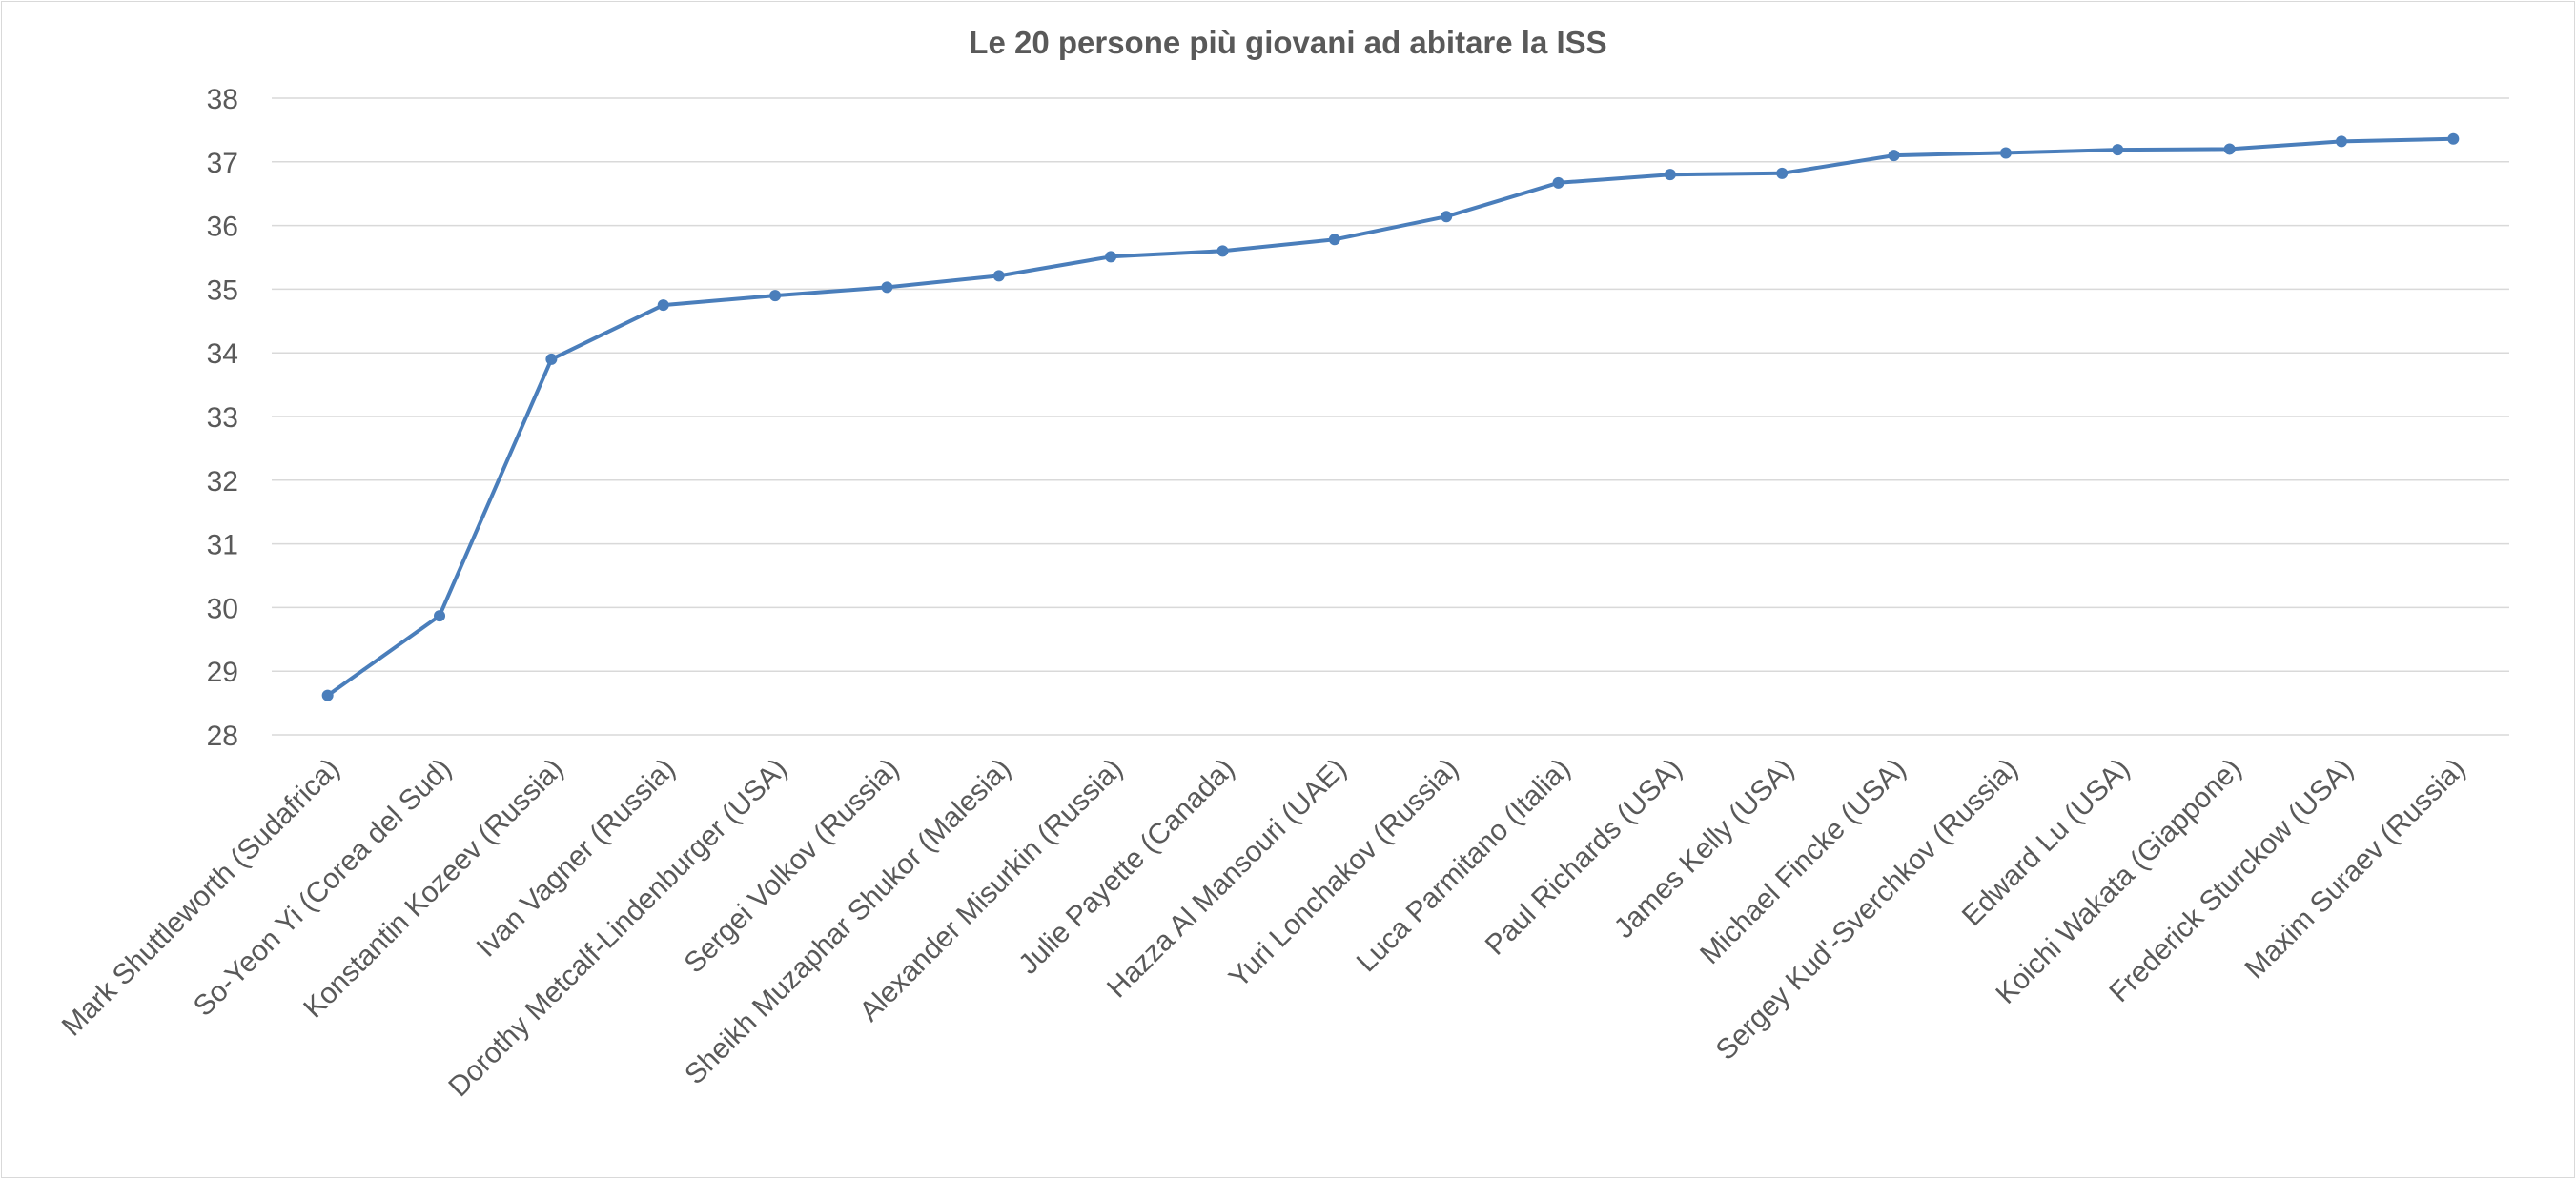 The height and width of the screenshot is (1179, 2576). Describe the element at coordinates (222, 545) in the screenshot. I see `y-tick-label: 31` at that location.